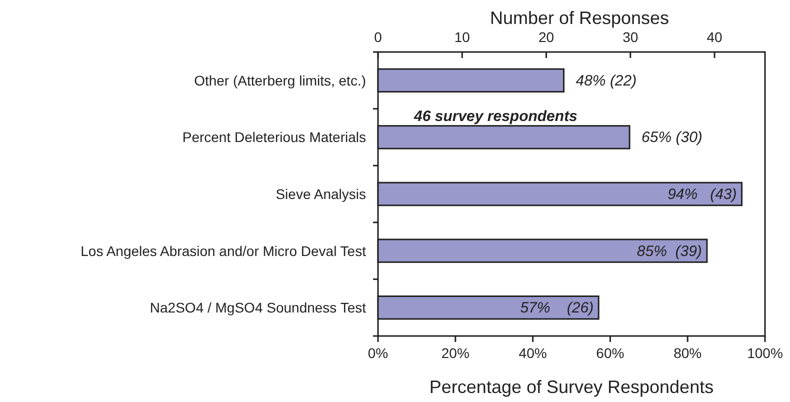 The height and width of the screenshot is (402, 790). I want to click on data-label: 85% (39), so click(669, 251).